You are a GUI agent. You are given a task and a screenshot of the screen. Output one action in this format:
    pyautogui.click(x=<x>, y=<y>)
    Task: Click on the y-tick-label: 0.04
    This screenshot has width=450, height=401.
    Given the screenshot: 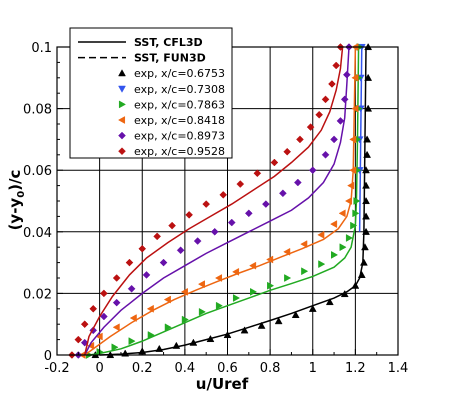 What is the action you would take?
    pyautogui.click(x=37, y=233)
    